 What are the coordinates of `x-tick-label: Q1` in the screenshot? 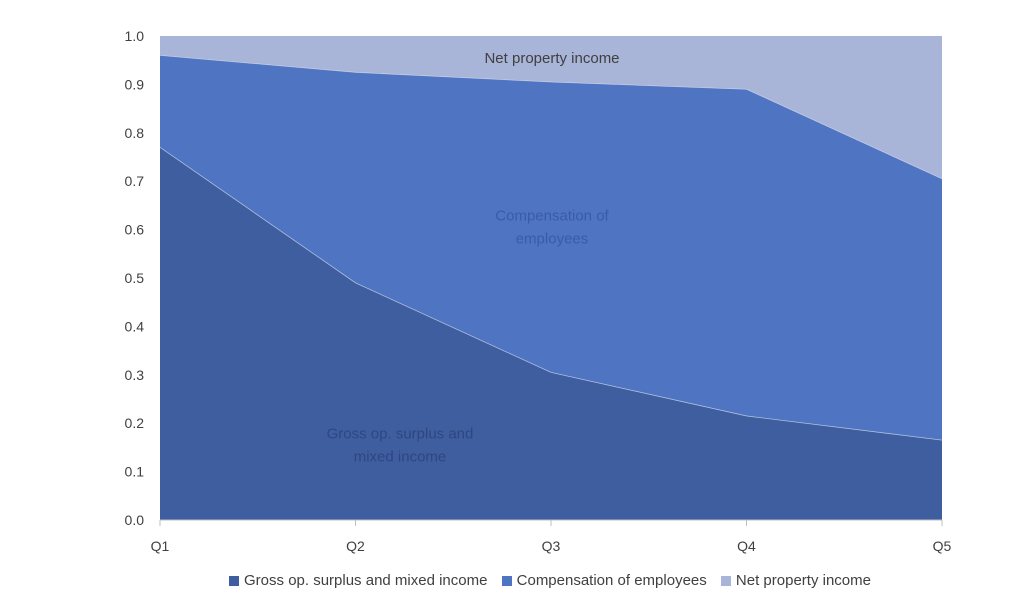 It's located at (160, 546).